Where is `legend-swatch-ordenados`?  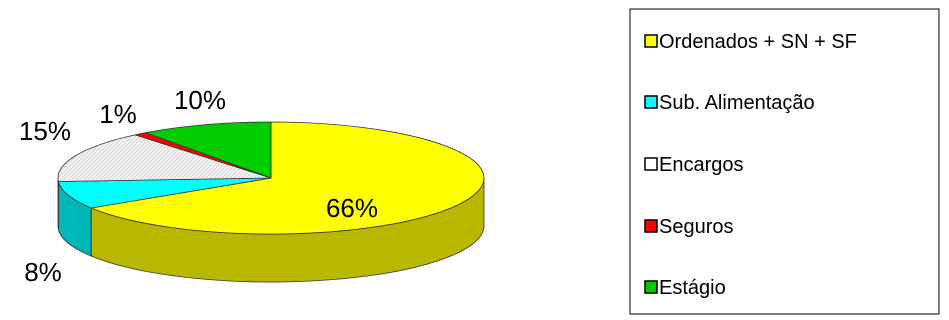 legend-swatch-ordenados is located at coordinates (651, 41).